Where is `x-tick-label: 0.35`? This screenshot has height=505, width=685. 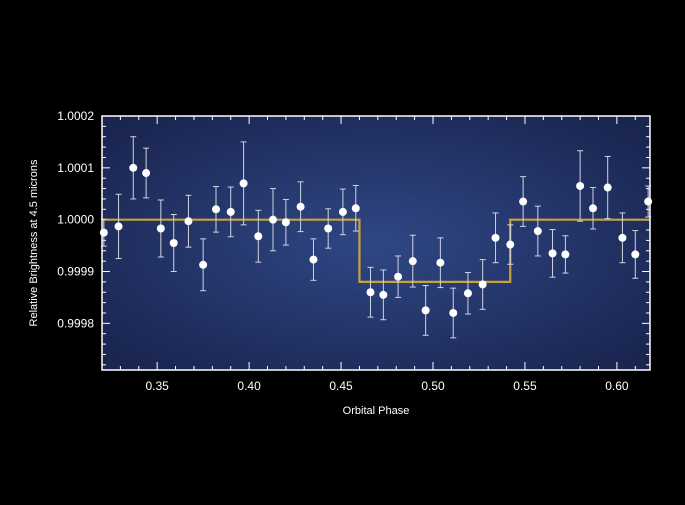 x-tick-label: 0.35 is located at coordinates (157, 386).